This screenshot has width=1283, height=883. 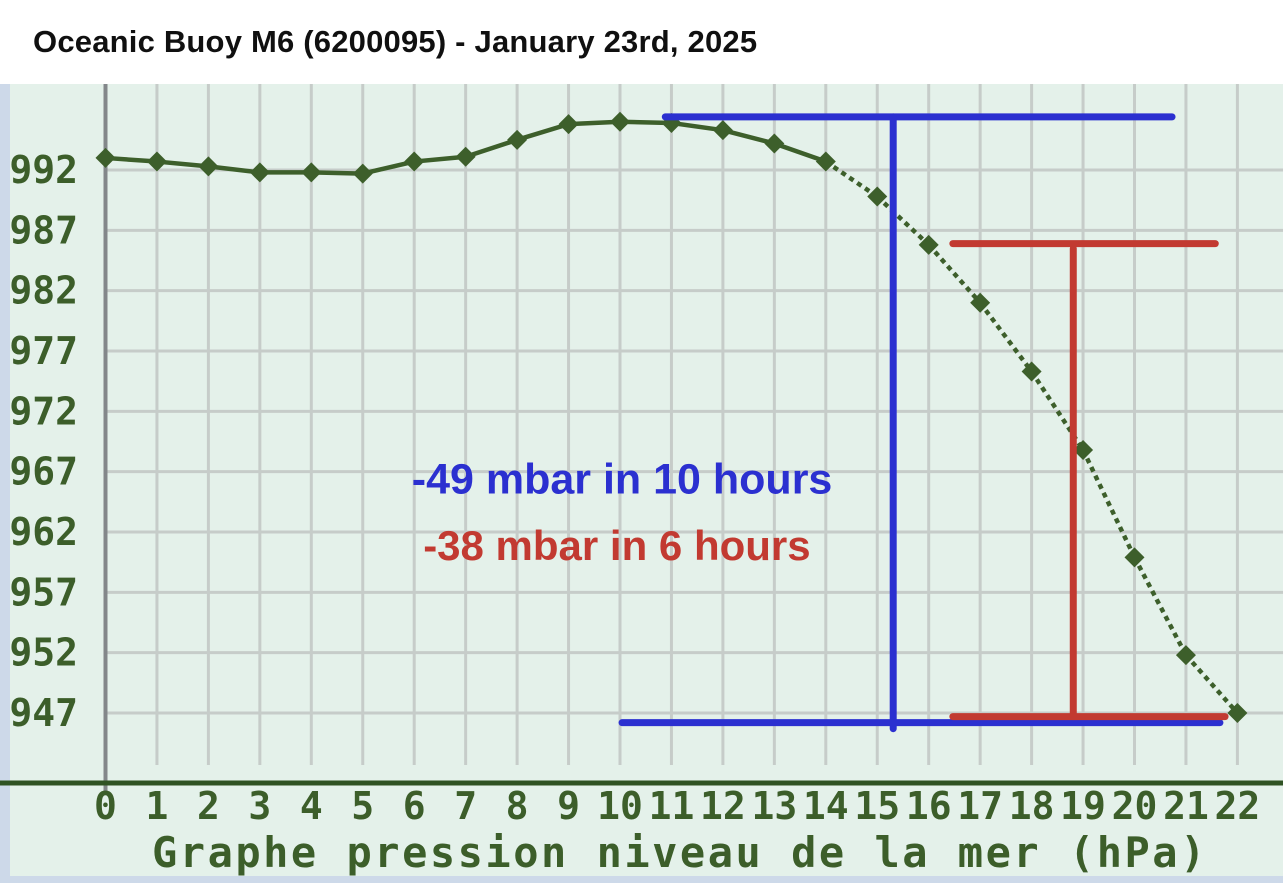 I want to click on x-tick-label: 5, so click(x=362, y=806).